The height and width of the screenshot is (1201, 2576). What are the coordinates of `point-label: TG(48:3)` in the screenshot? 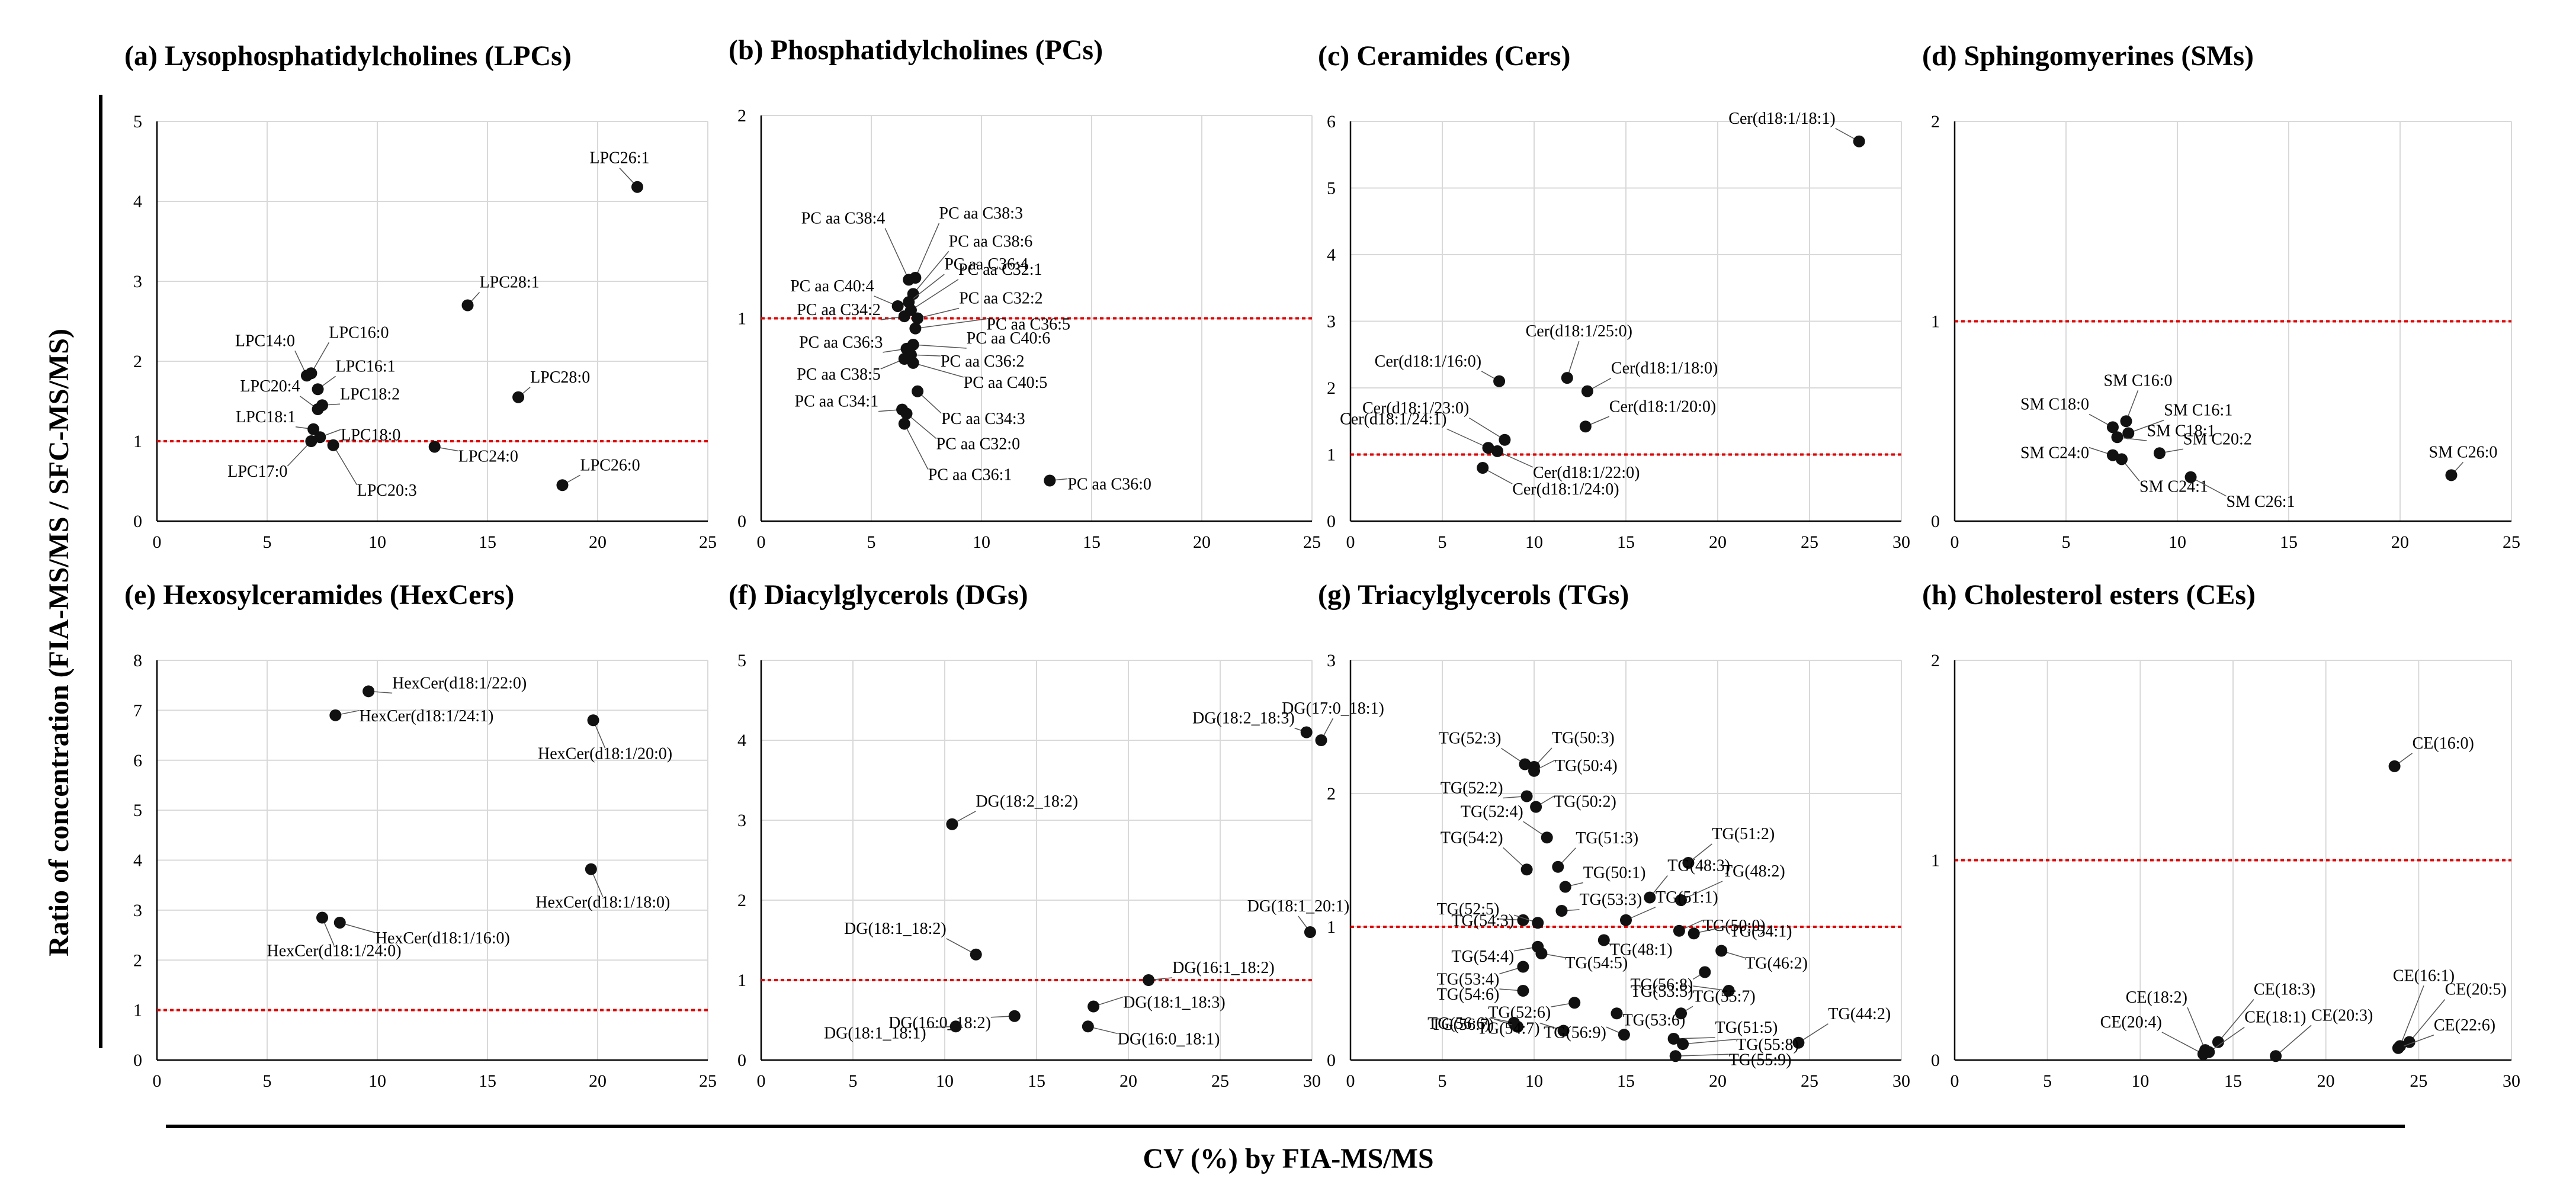 It's located at (1699, 866).